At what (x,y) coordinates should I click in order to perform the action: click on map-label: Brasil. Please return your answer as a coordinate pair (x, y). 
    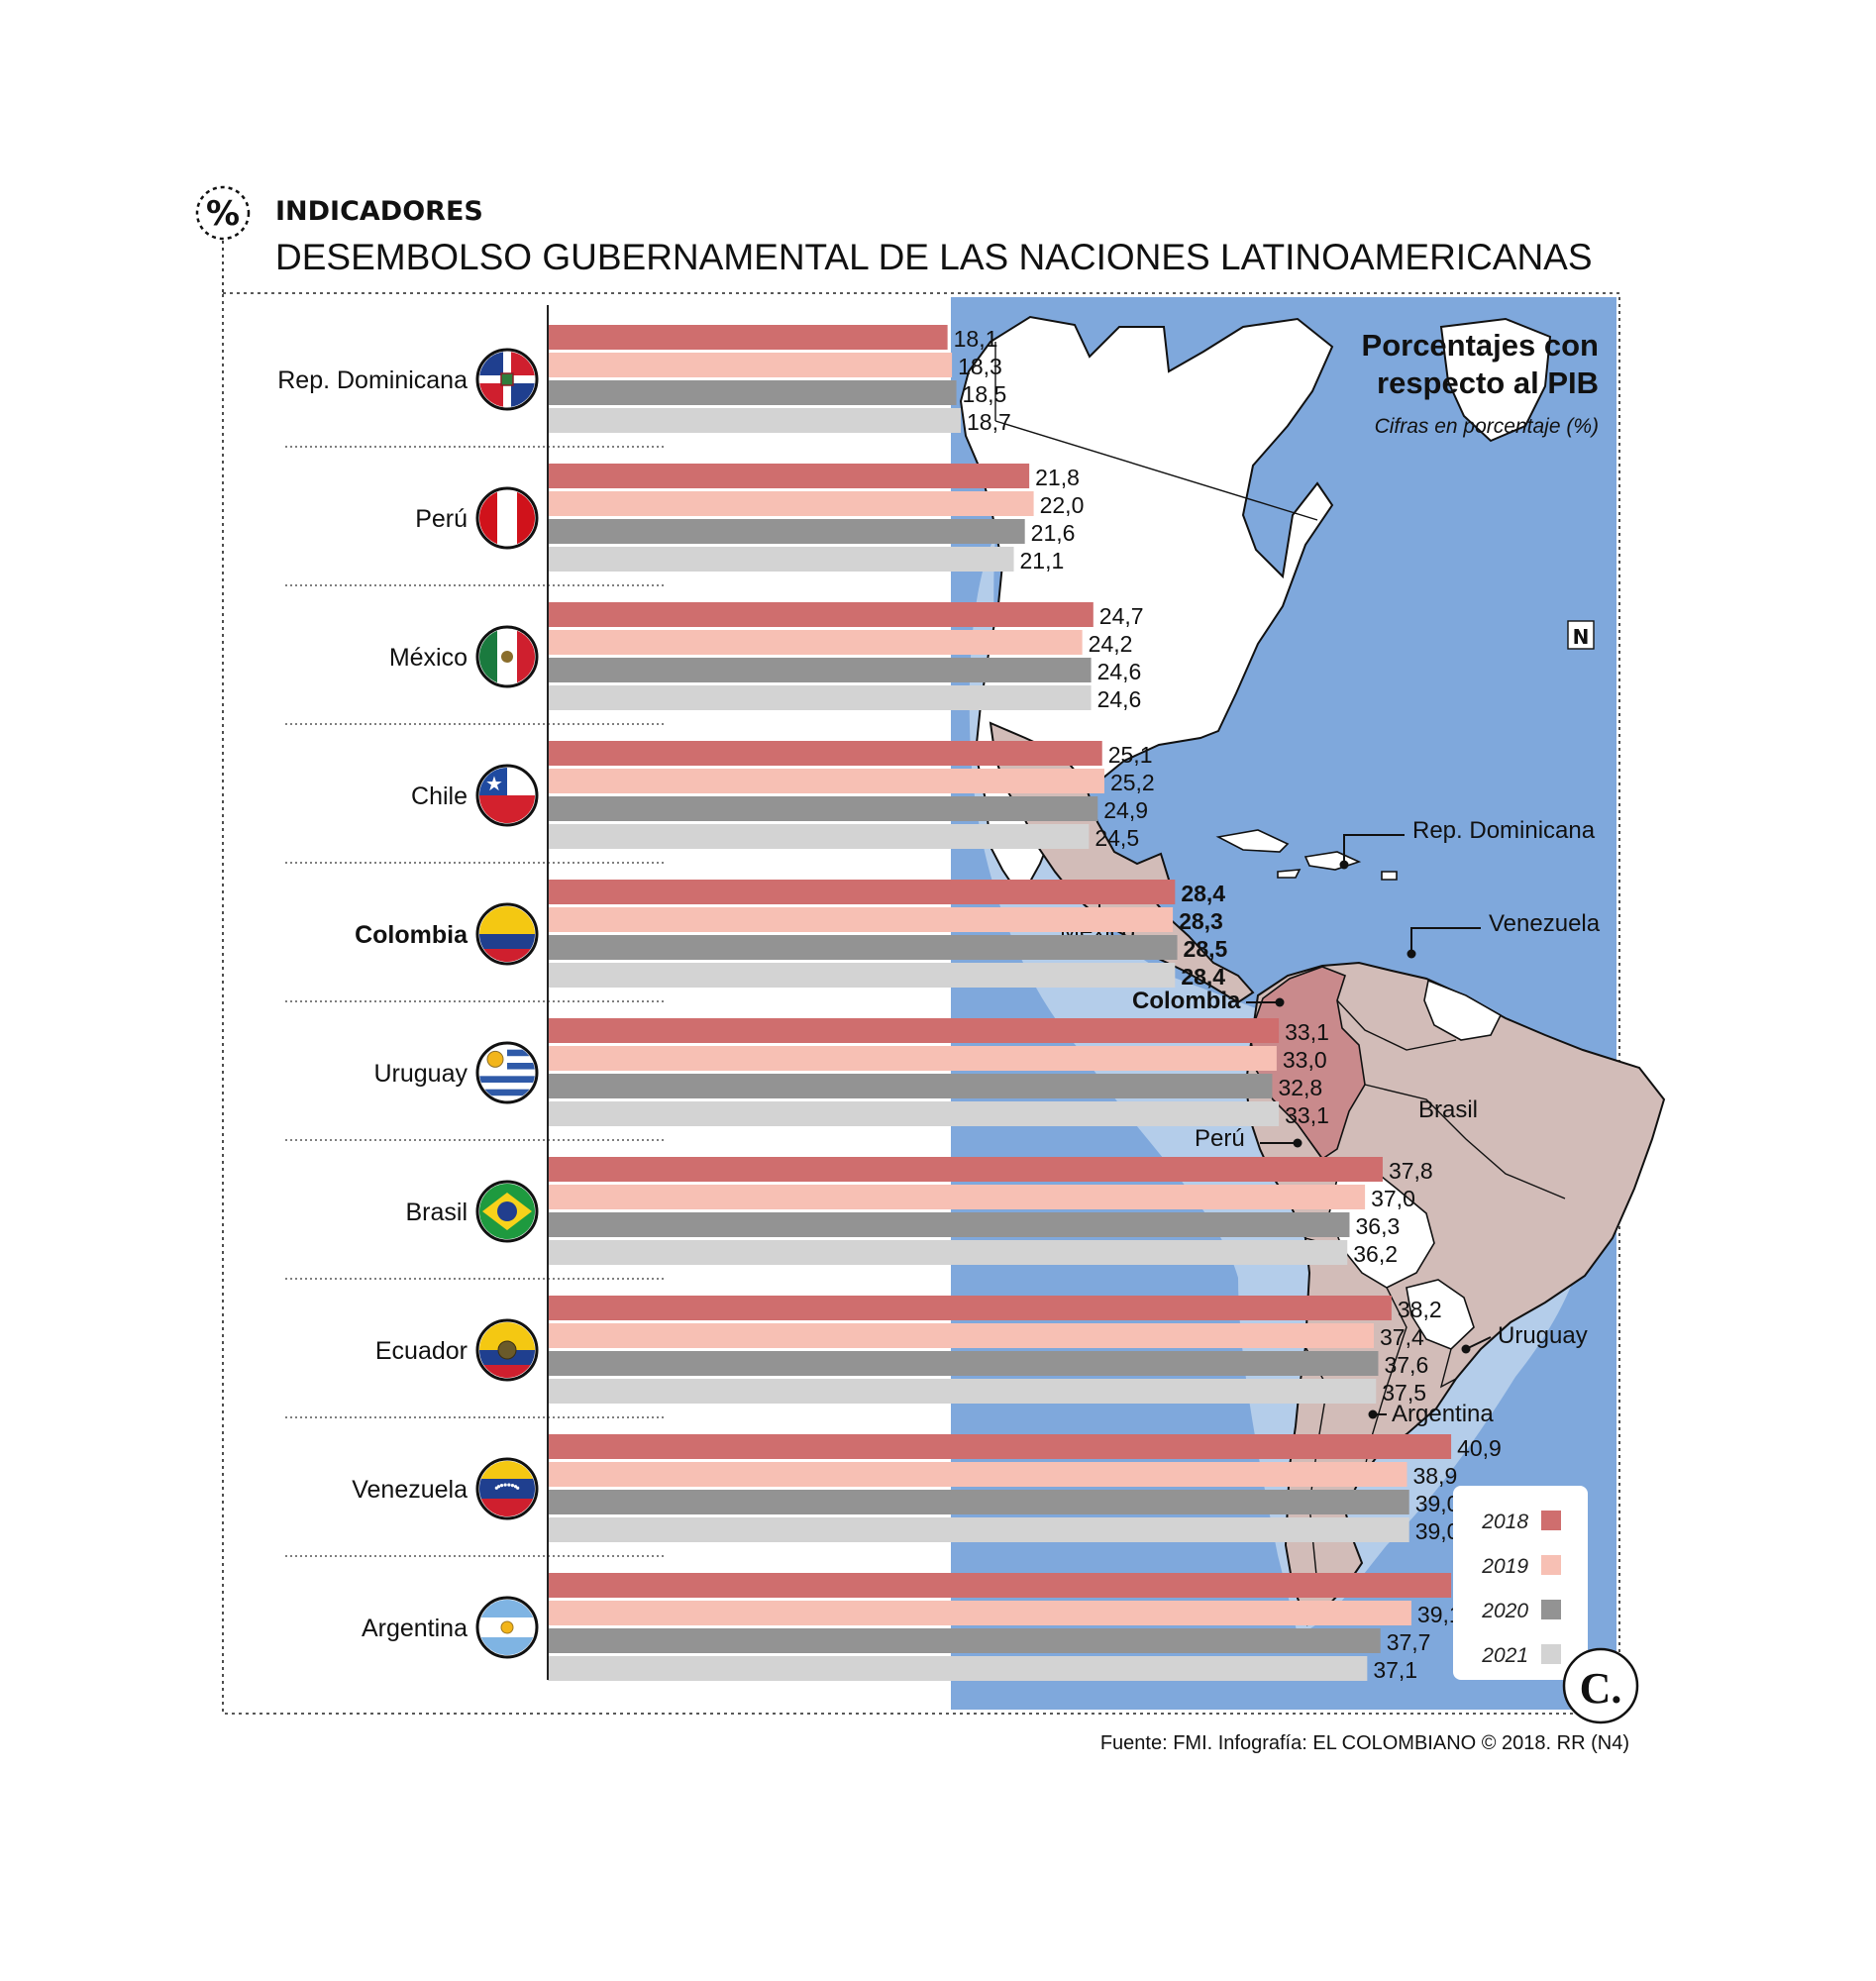
    Looking at the image, I should click on (1448, 1109).